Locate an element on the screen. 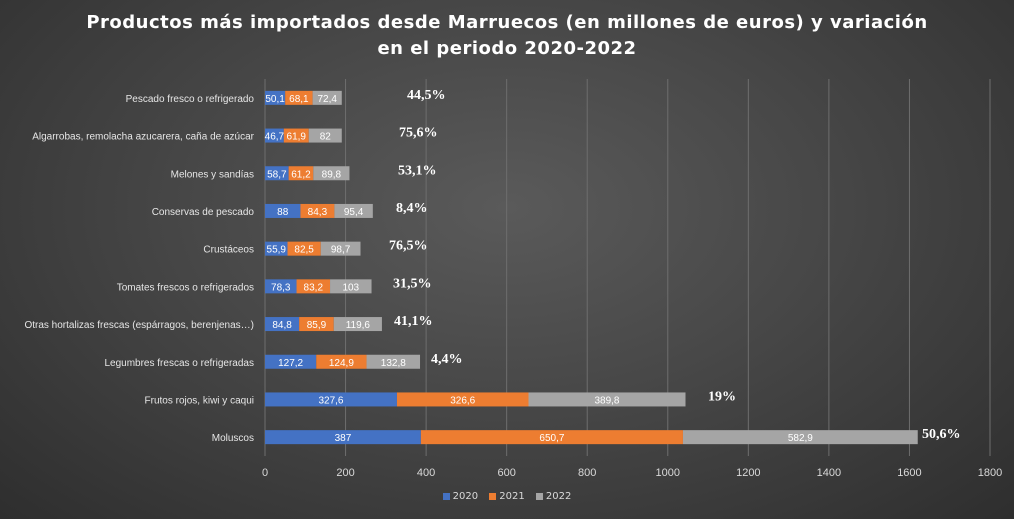 The image size is (1014, 519). x-tick-label-1200: 1200 is located at coordinates (748, 473).